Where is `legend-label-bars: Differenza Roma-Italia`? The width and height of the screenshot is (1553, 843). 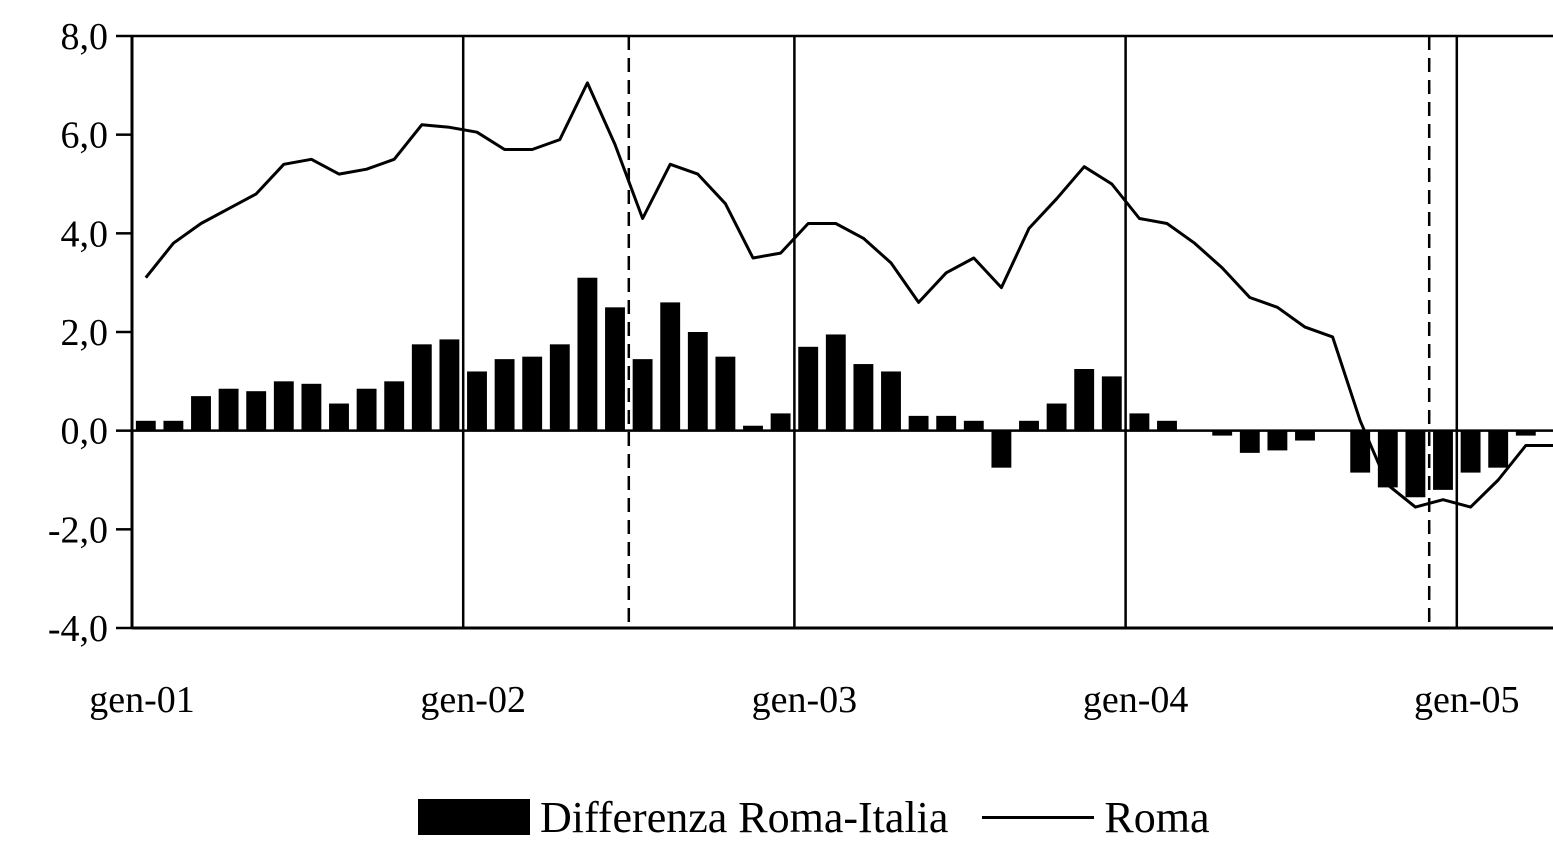 legend-label-bars: Differenza Roma-Italia is located at coordinates (744, 817).